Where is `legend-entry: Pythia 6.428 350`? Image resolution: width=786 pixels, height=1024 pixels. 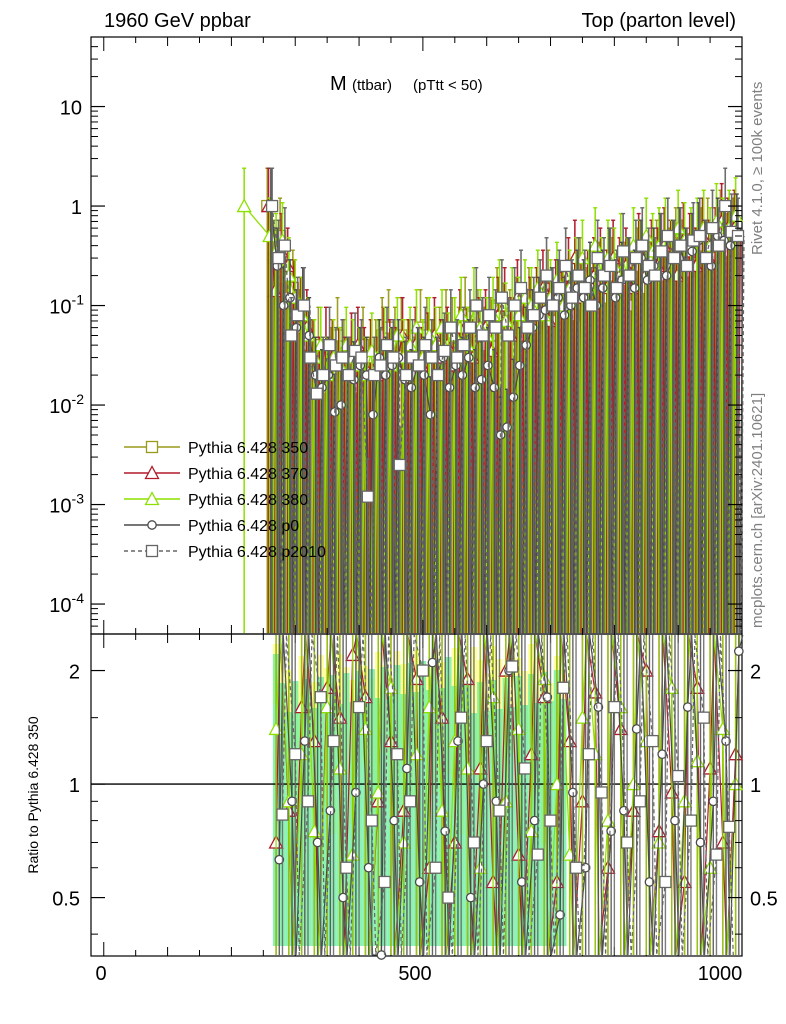 legend-entry: Pythia 6.428 350 is located at coordinates (216, 448).